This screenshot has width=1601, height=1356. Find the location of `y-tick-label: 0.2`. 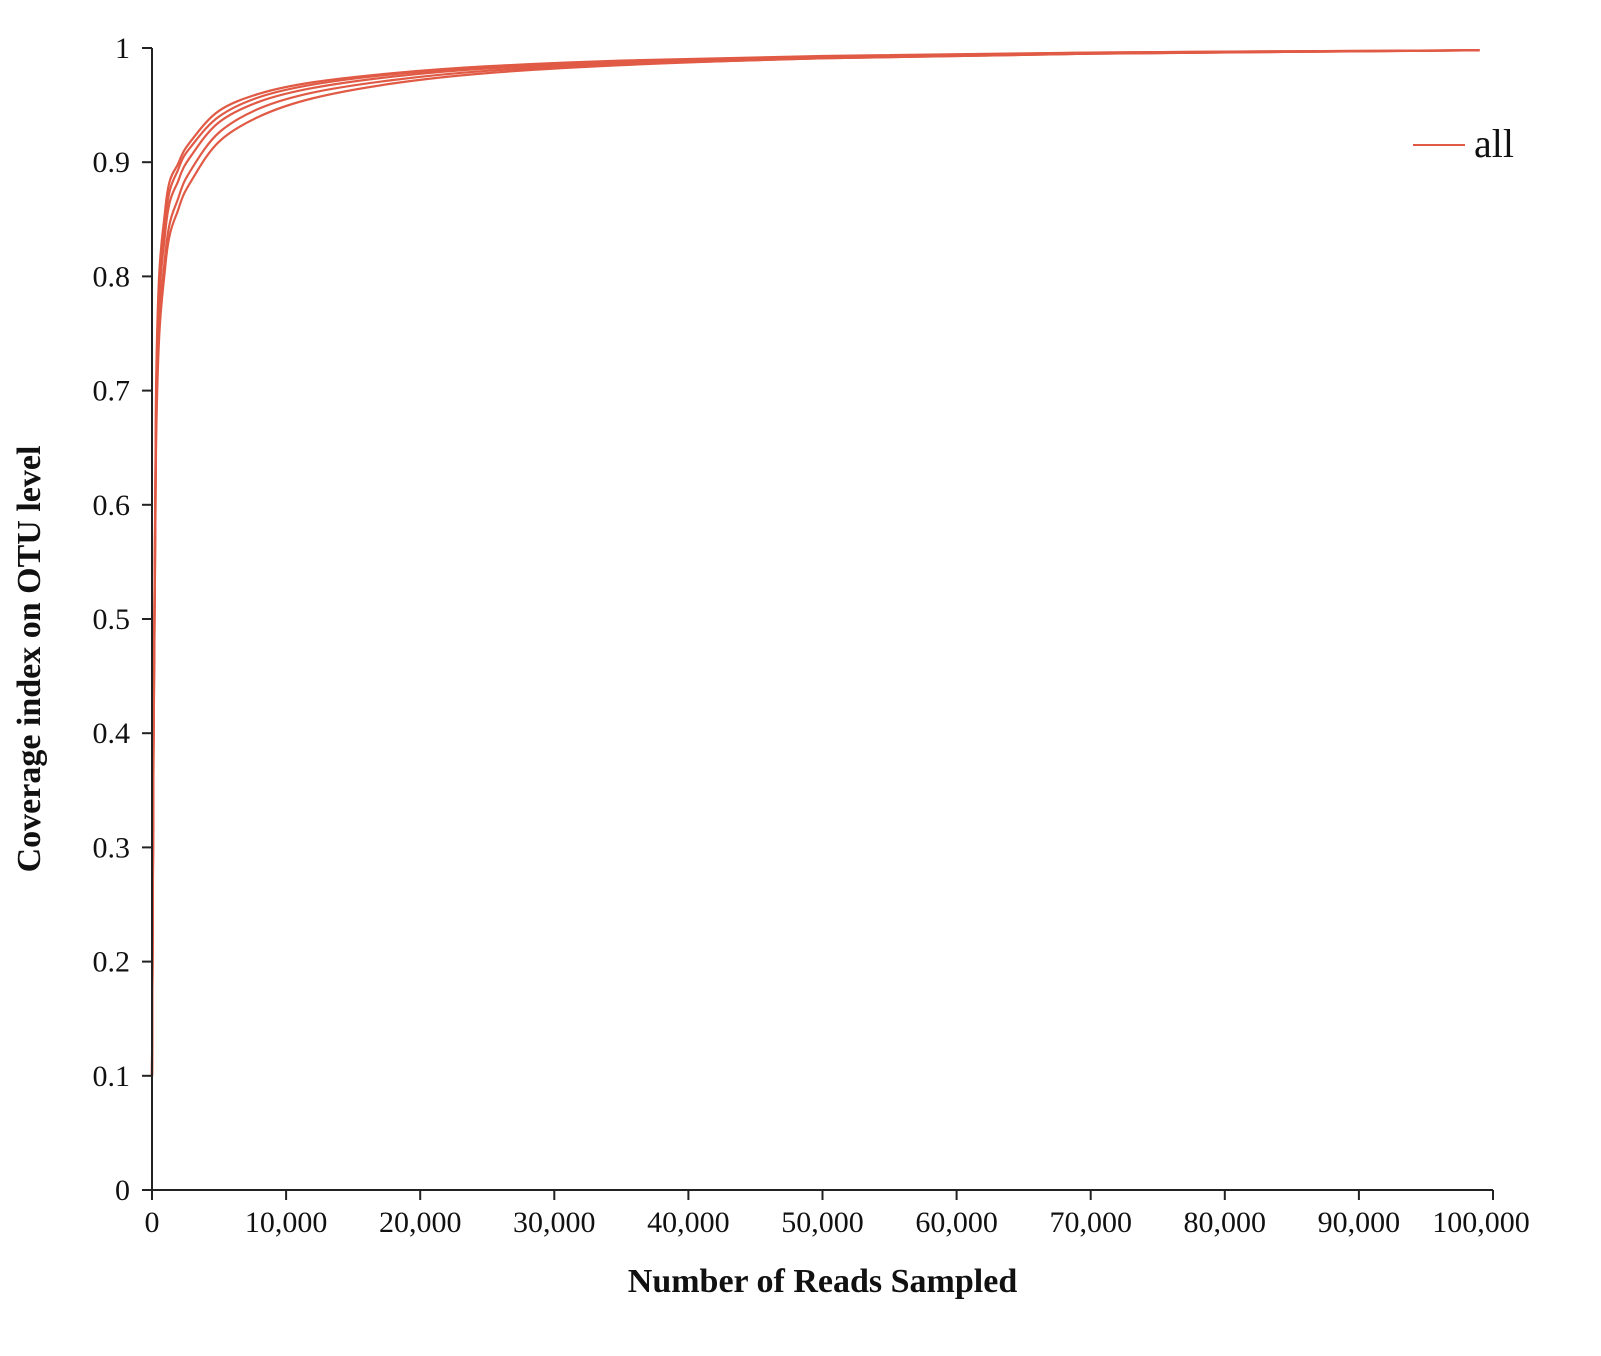

y-tick-label: 0.2 is located at coordinates (112, 962).